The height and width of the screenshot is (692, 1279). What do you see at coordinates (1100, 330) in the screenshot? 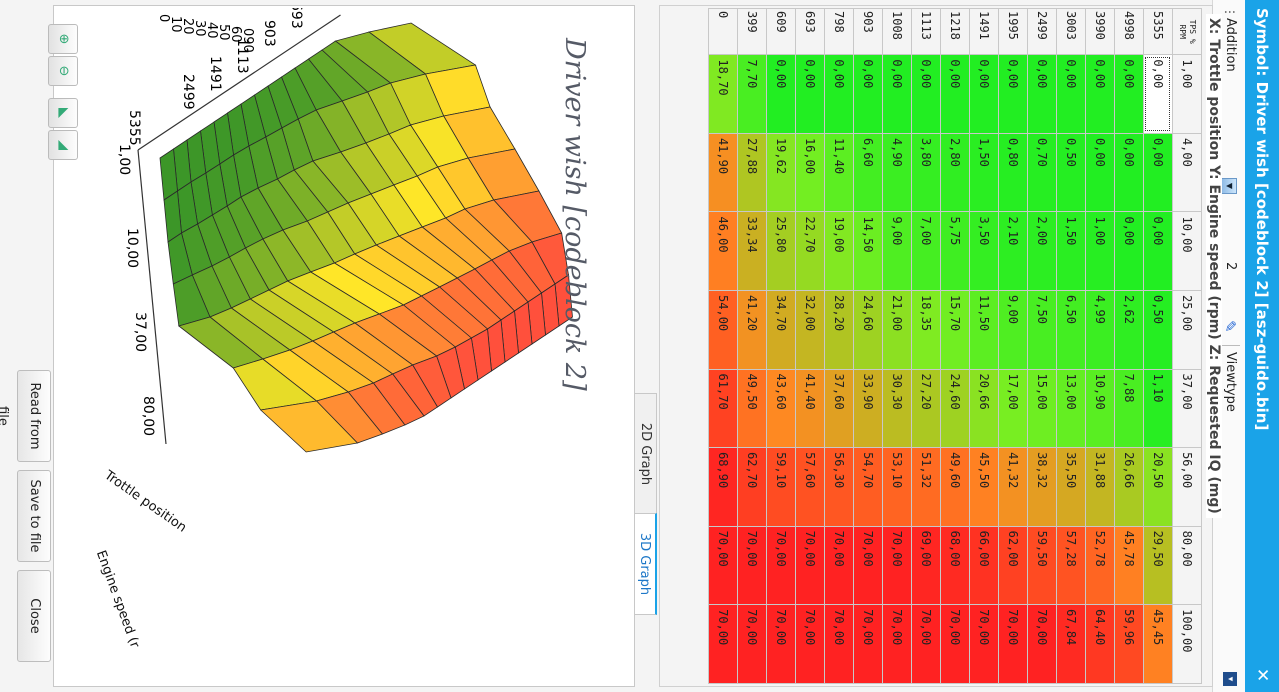
I see `table-cell: 4,99` at bounding box center [1100, 330].